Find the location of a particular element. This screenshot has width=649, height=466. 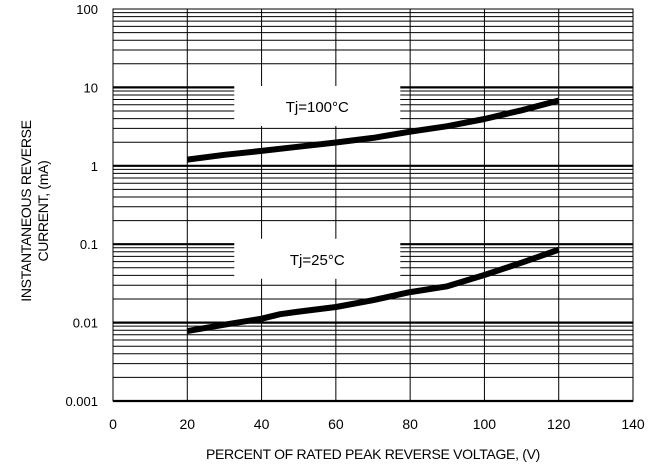

y-tick-labels: 0.001 0.01 0.1 1 10 100 is located at coordinates (81, 205).